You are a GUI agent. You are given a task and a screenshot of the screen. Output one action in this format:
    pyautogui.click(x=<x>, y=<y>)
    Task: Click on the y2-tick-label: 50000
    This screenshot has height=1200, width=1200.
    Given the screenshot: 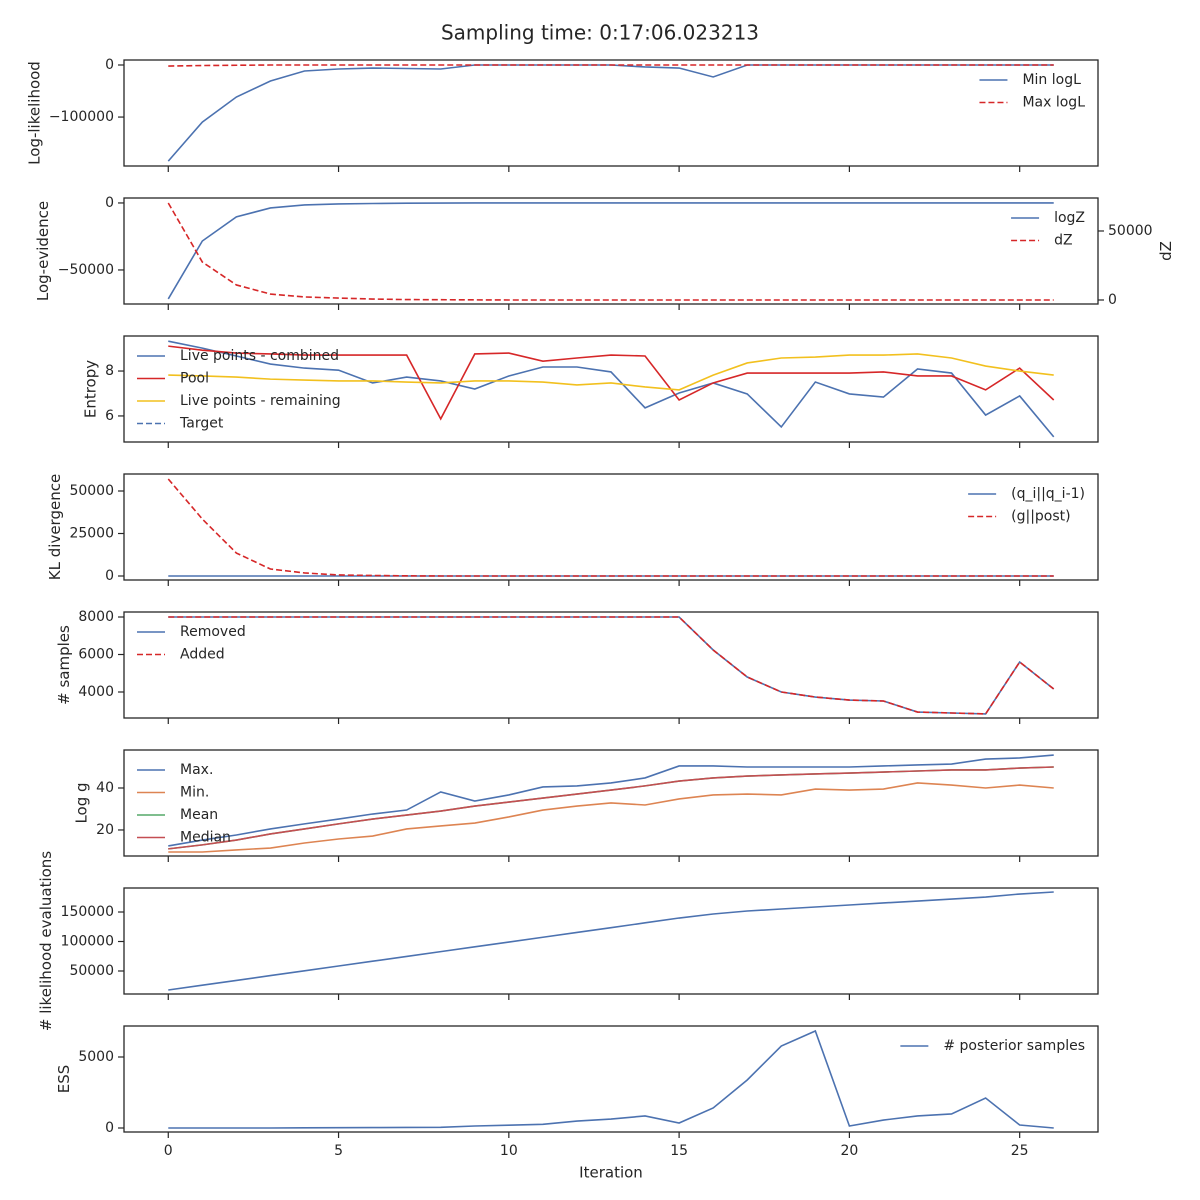 What is the action you would take?
    pyautogui.click(x=1130, y=231)
    